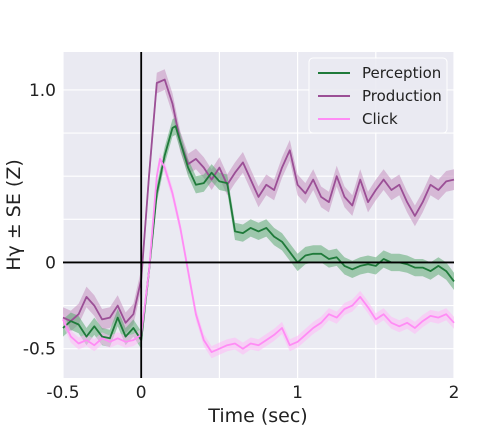 This screenshot has height=432, width=504. Describe the element at coordinates (454, 393) in the screenshot. I see `x-tick-label: 2` at that location.